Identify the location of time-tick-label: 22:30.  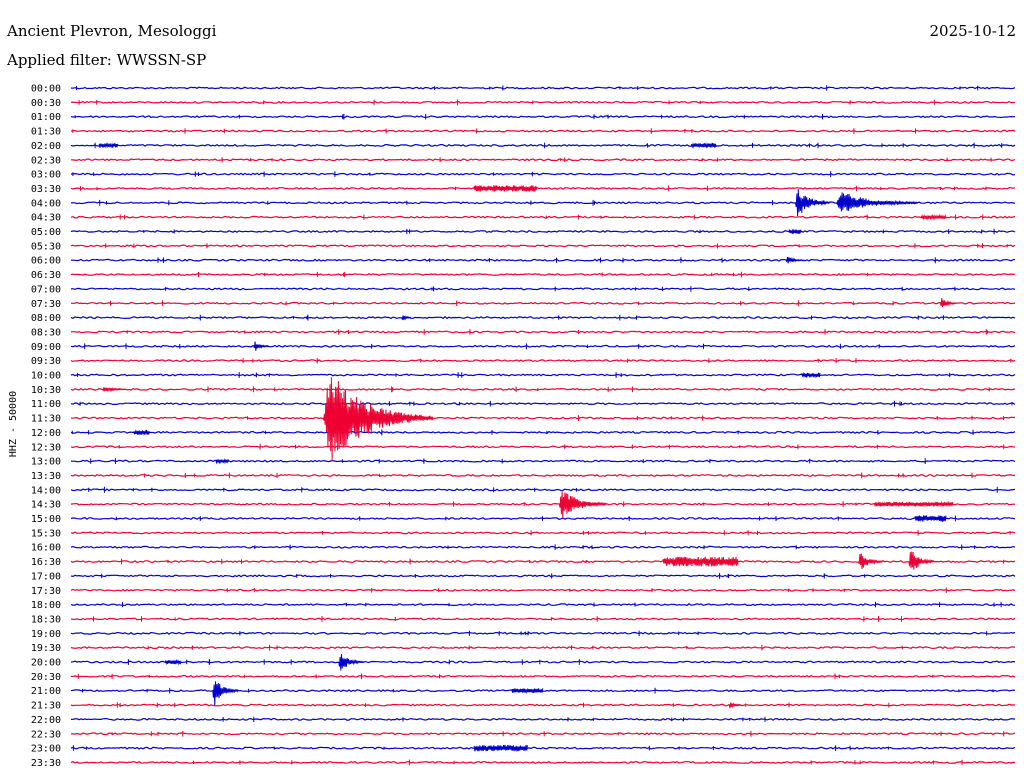
(46, 734).